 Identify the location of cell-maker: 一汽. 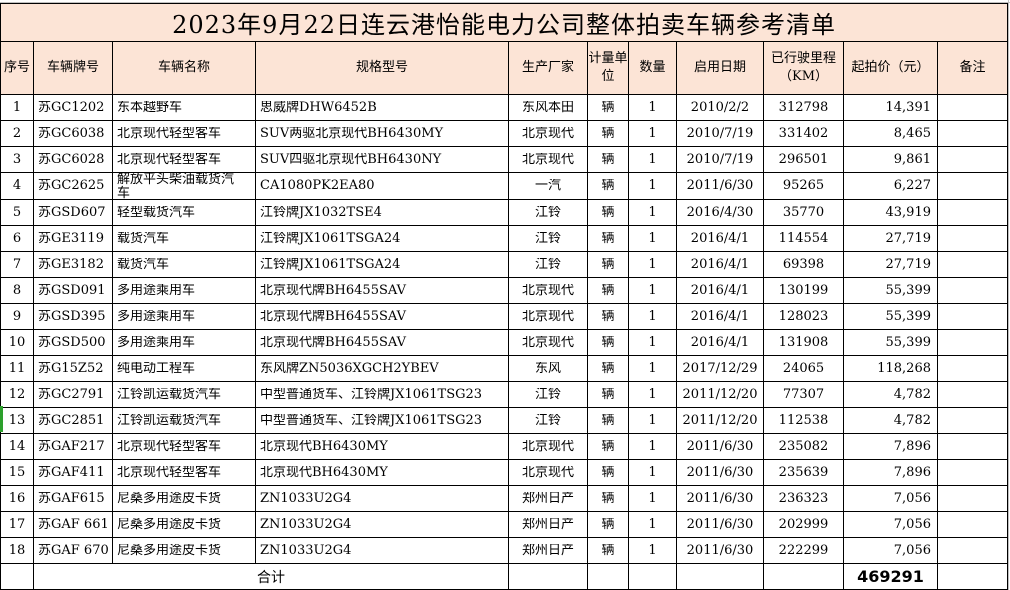
(548, 186).